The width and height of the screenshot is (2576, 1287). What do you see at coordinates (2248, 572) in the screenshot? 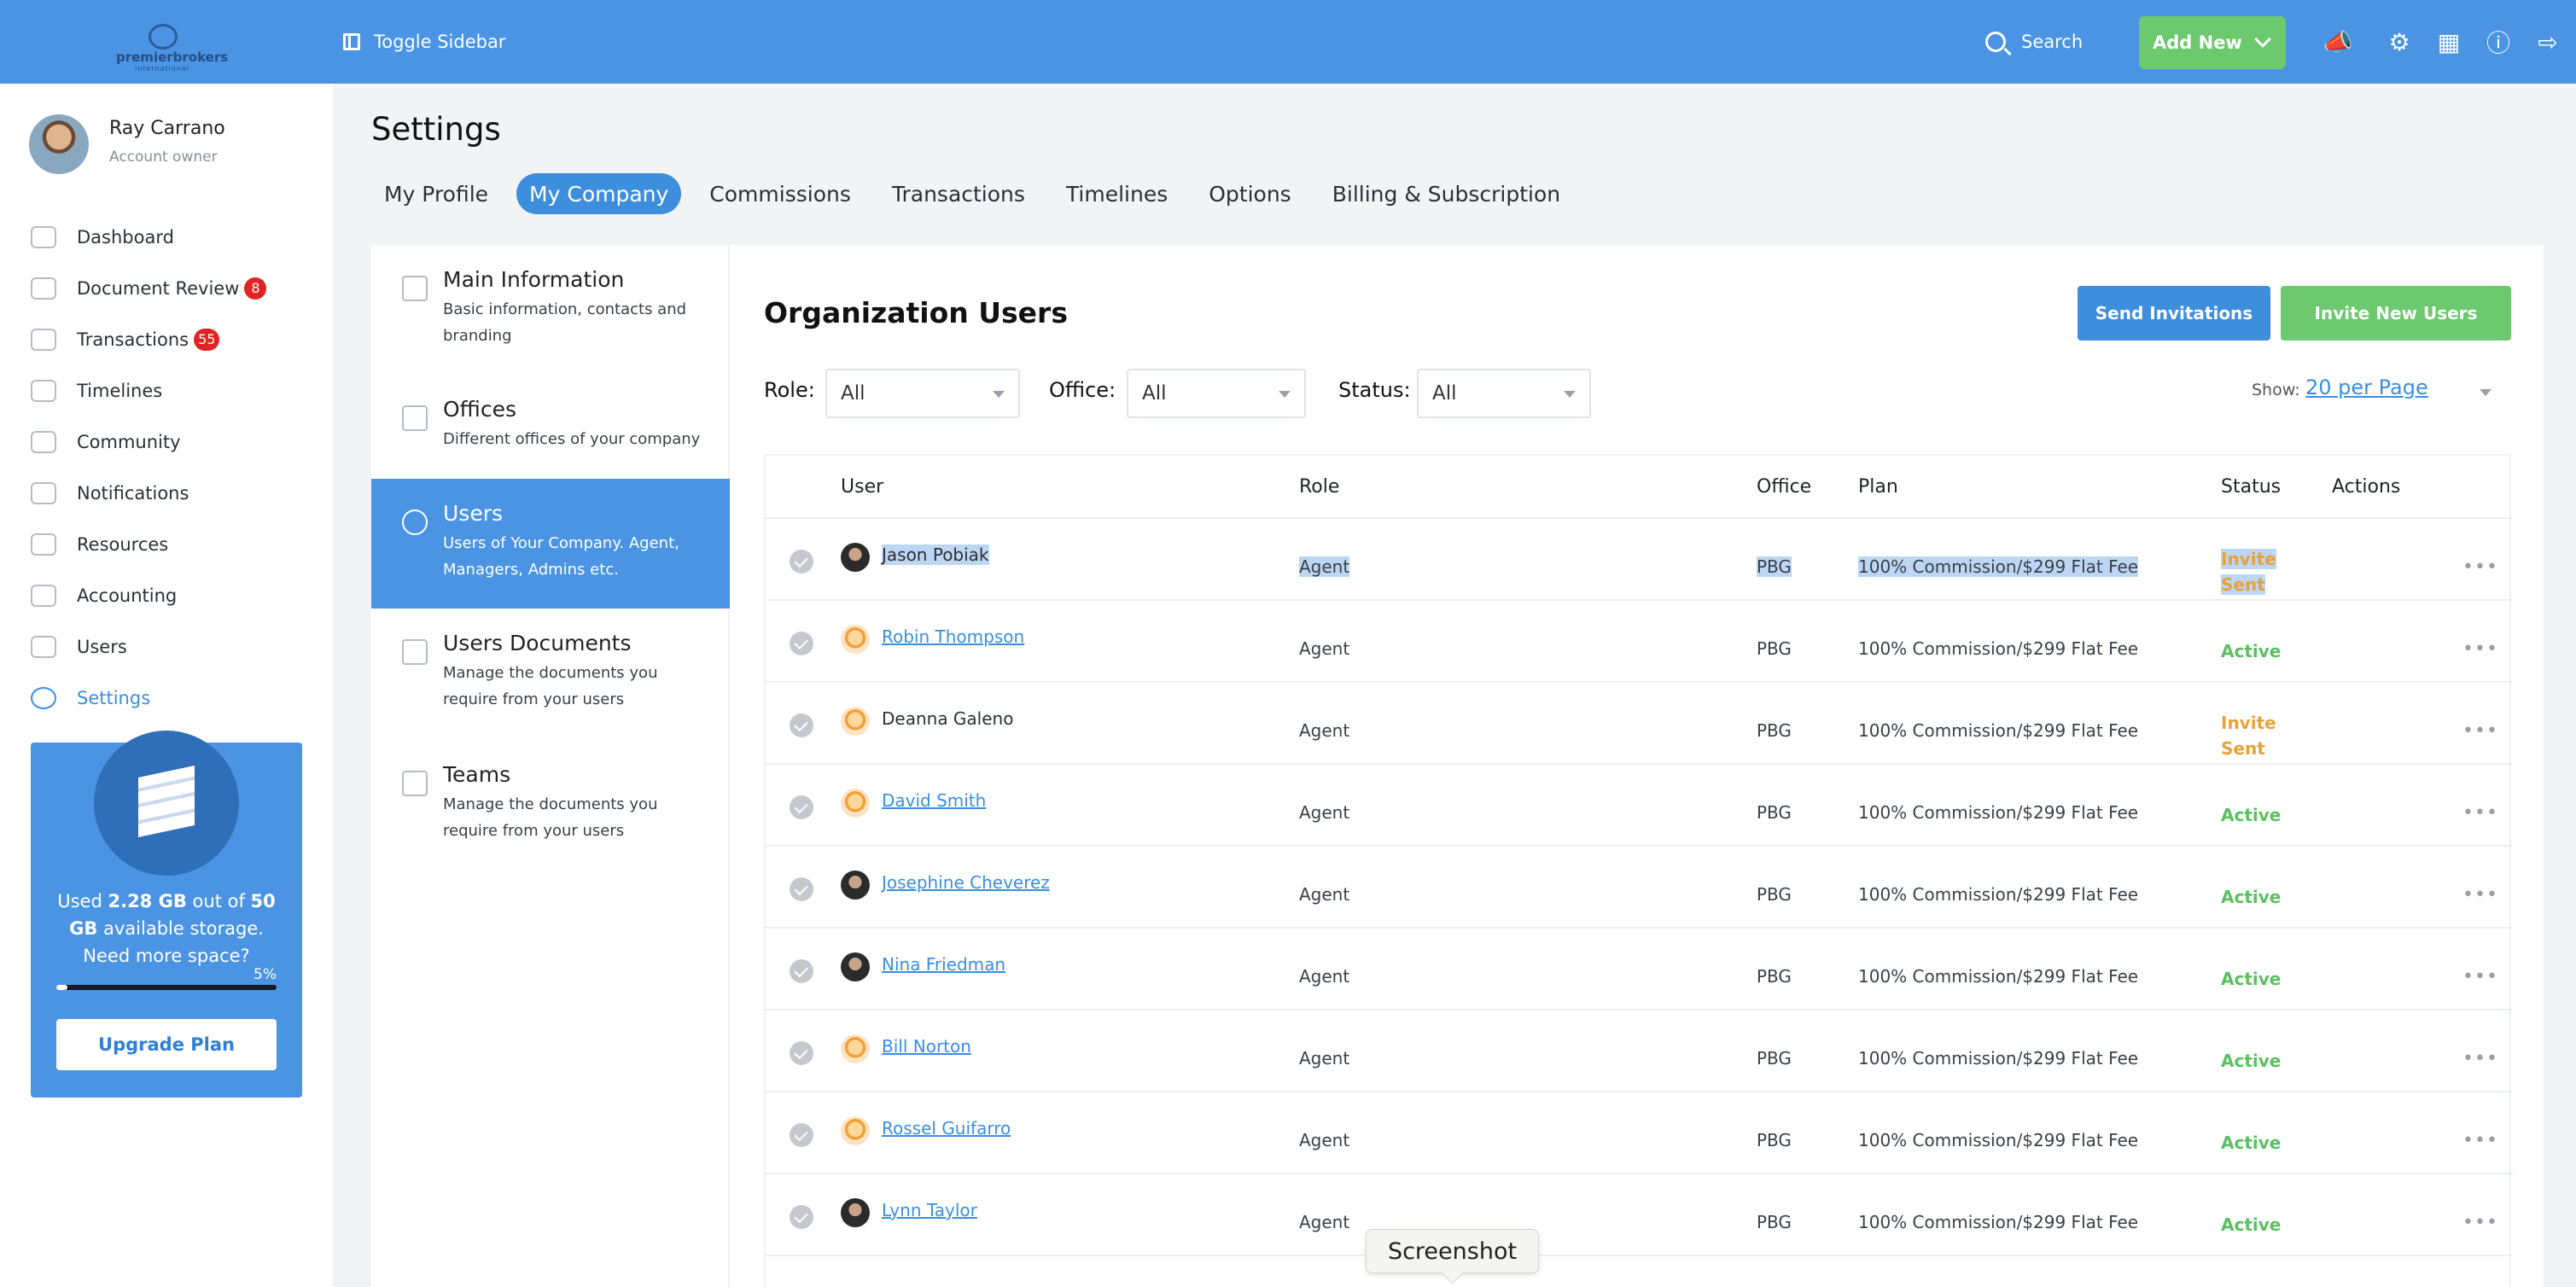
I see `status-badge: Invite Sent` at bounding box center [2248, 572].